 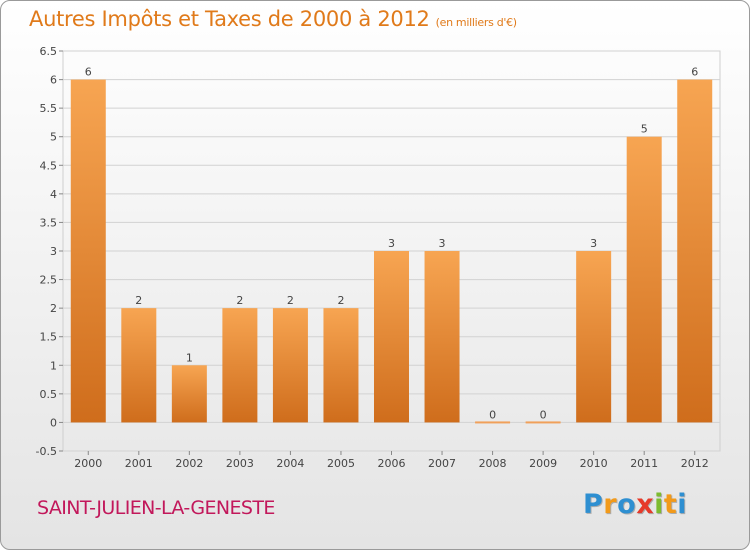 What do you see at coordinates (53, 365) in the screenshot?
I see `y-tick-label: 1` at bounding box center [53, 365].